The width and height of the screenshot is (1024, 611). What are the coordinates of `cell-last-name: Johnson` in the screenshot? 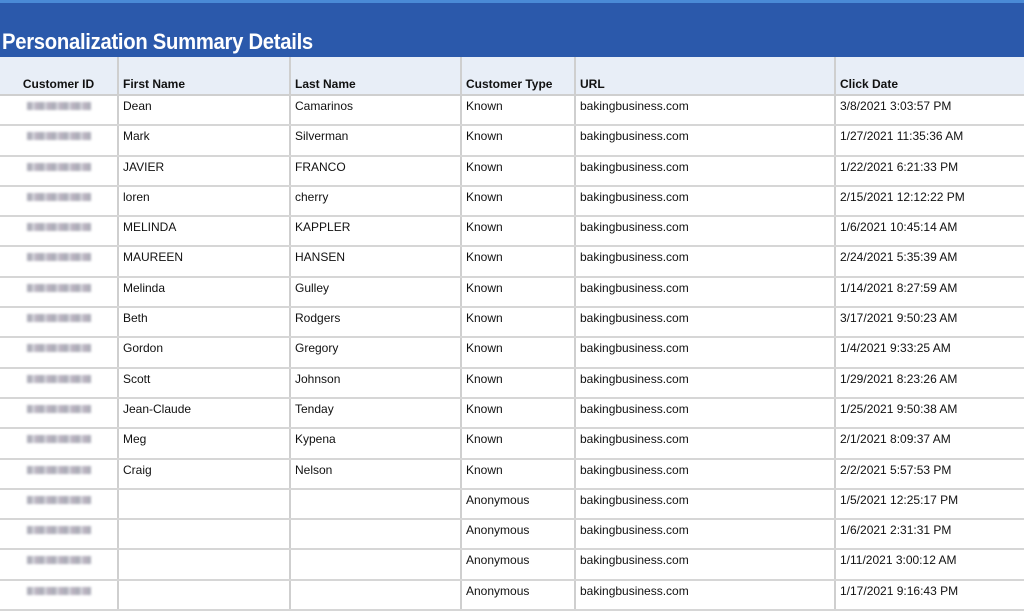 It's located at (375, 383).